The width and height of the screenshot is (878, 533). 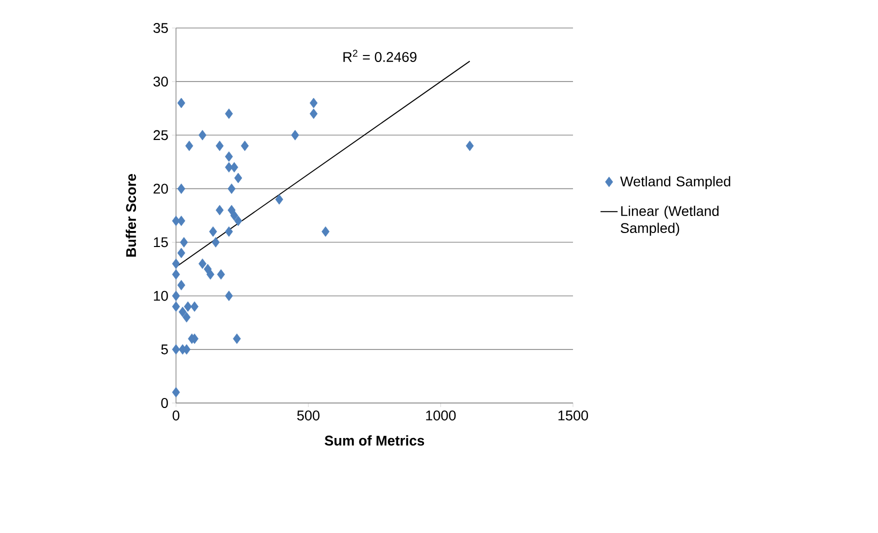 I want to click on y-axis-title: Buffer Score, so click(x=131, y=215).